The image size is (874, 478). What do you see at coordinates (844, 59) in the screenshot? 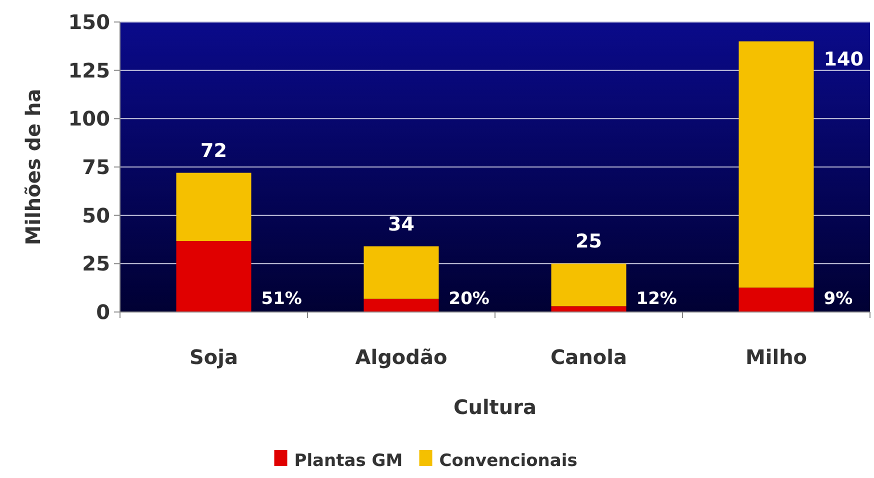
I see `total-label: 140` at bounding box center [844, 59].